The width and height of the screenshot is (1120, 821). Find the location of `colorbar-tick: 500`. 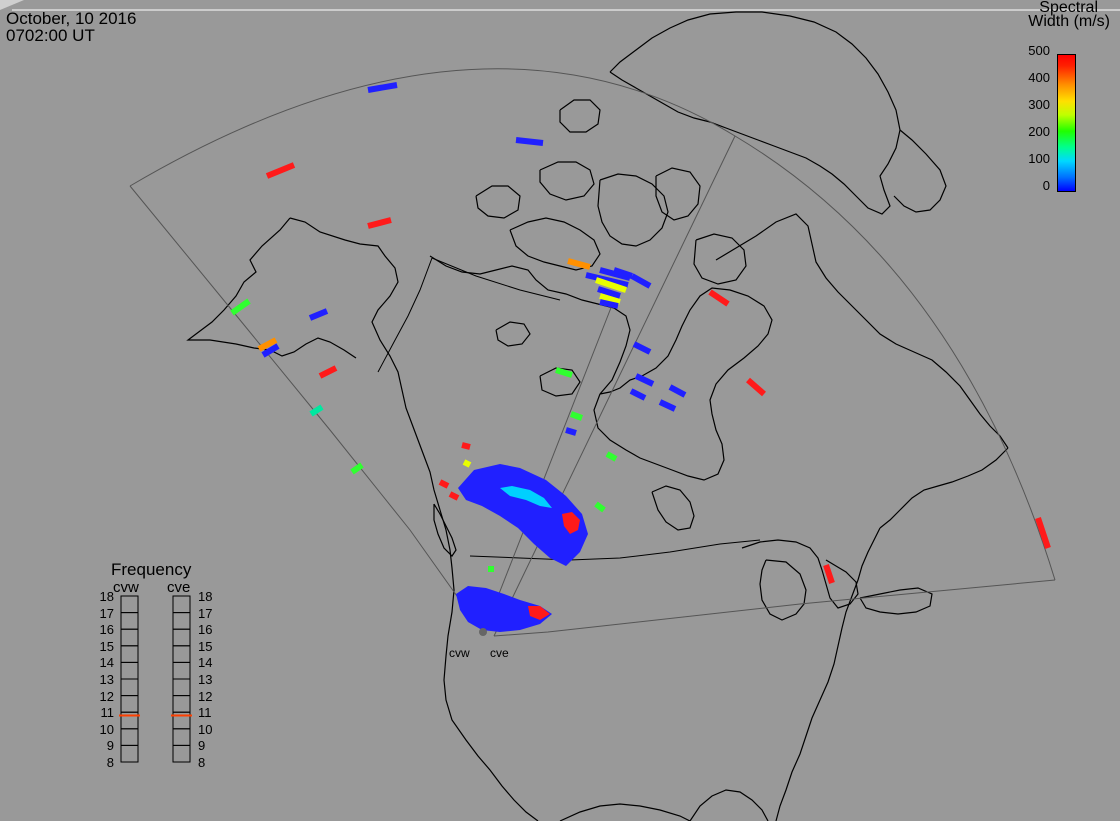

colorbar-tick: 500 is located at coordinates (1039, 50).